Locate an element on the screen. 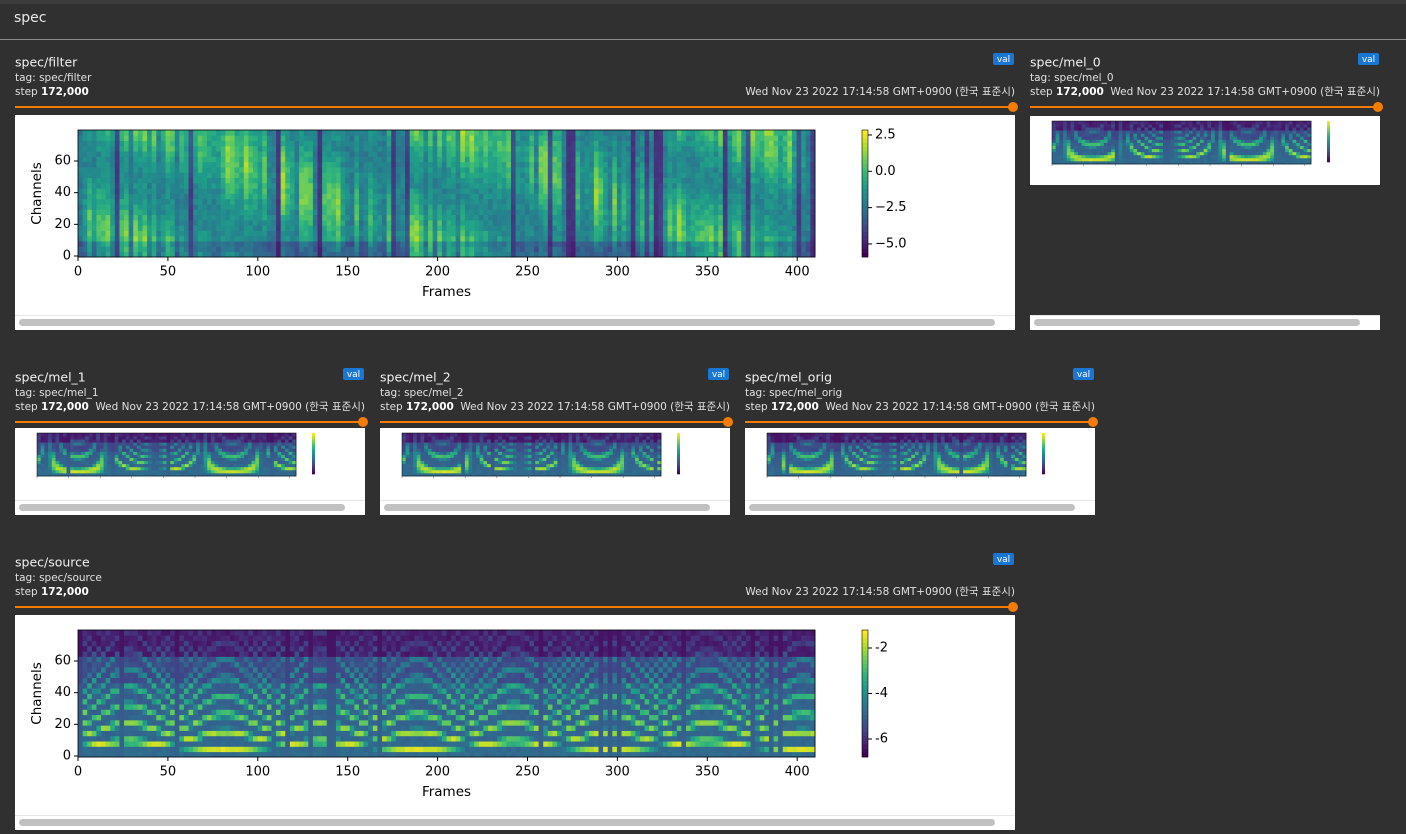 The image size is (1406, 834). colorbar-tick-label: −5.0 is located at coordinates (891, 243).